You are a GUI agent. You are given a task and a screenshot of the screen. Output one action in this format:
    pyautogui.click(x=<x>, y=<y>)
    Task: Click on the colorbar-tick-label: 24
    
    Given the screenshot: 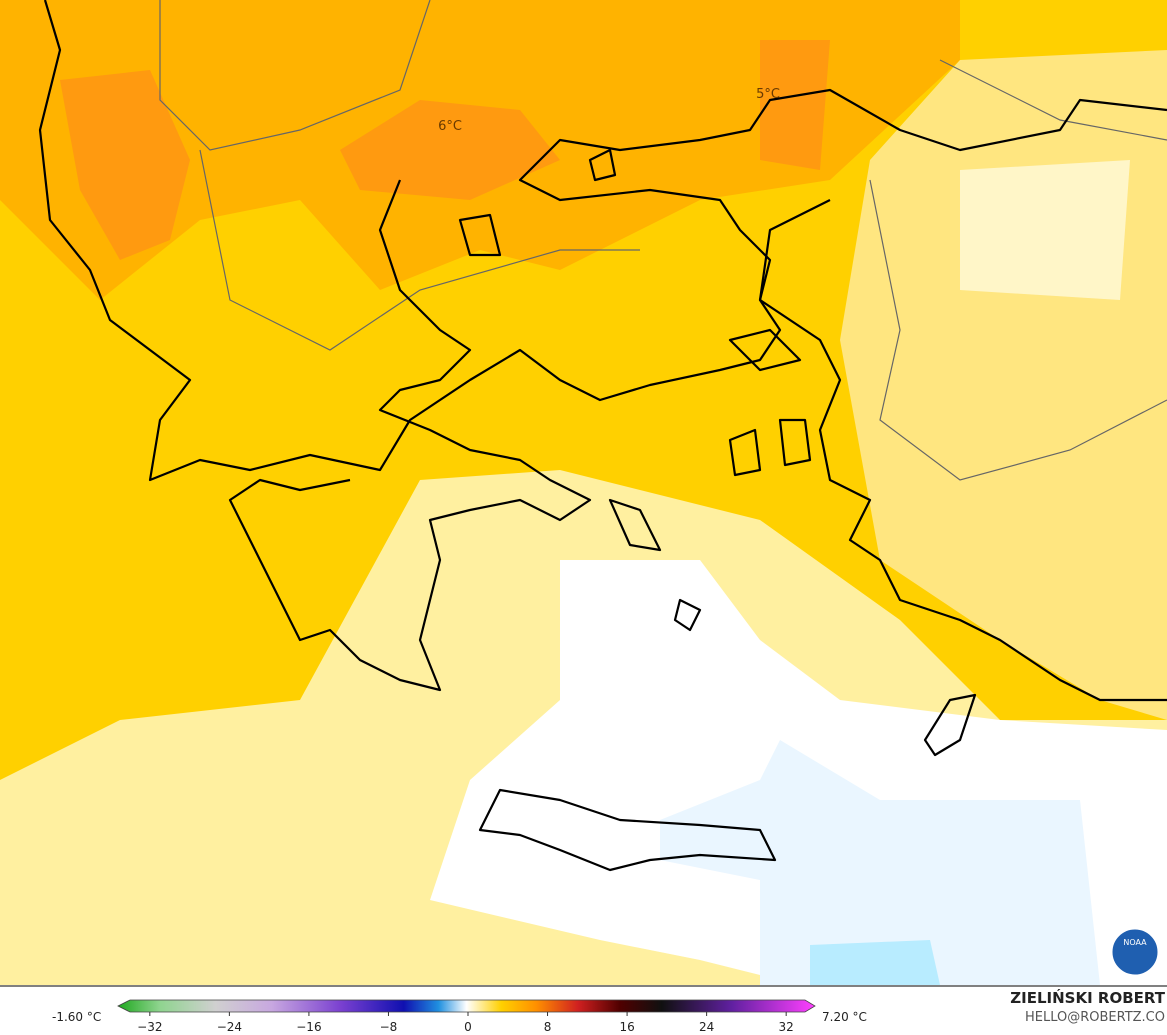 What is the action you would take?
    pyautogui.click(x=706, y=1027)
    